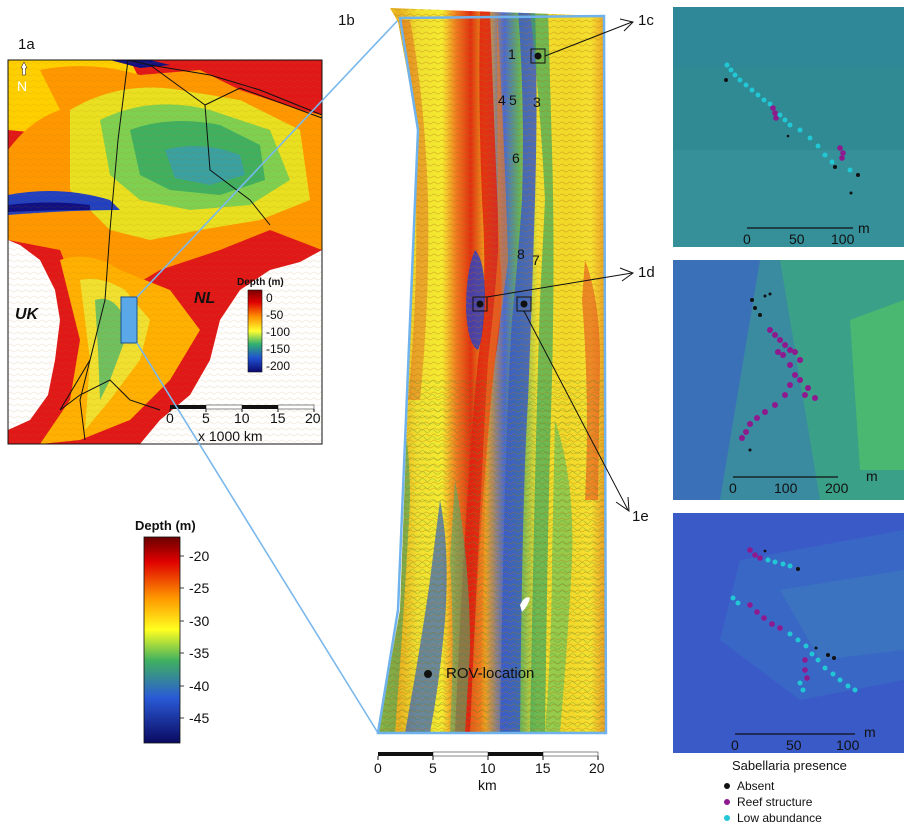 This screenshot has width=904, height=826. Describe the element at coordinates (199, 653) in the screenshot. I see `depth-legend-tick: -35` at that location.